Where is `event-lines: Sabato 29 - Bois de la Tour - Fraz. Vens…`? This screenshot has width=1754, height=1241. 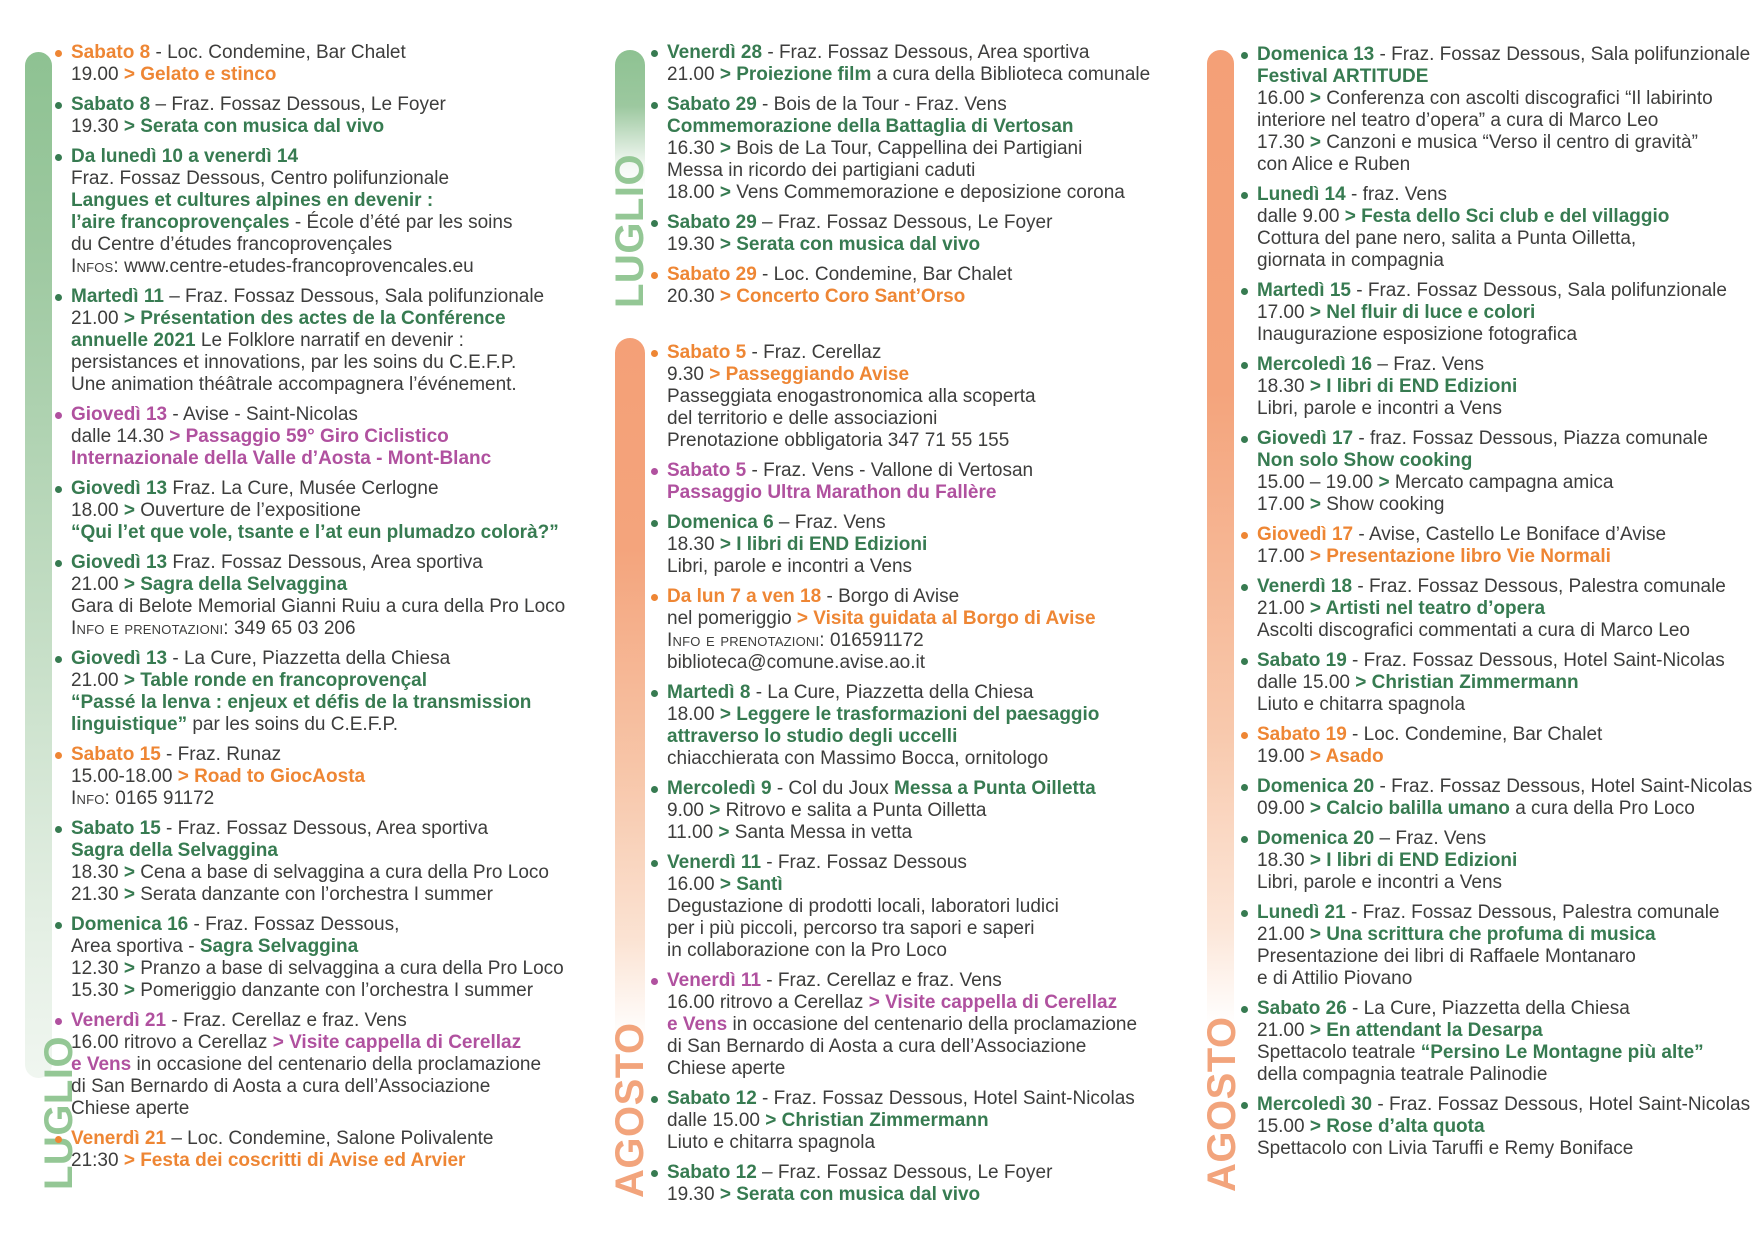
event-lines: Sabato 29 - Bois de la Tour - Fraz. Vens… is located at coordinates (896, 149).